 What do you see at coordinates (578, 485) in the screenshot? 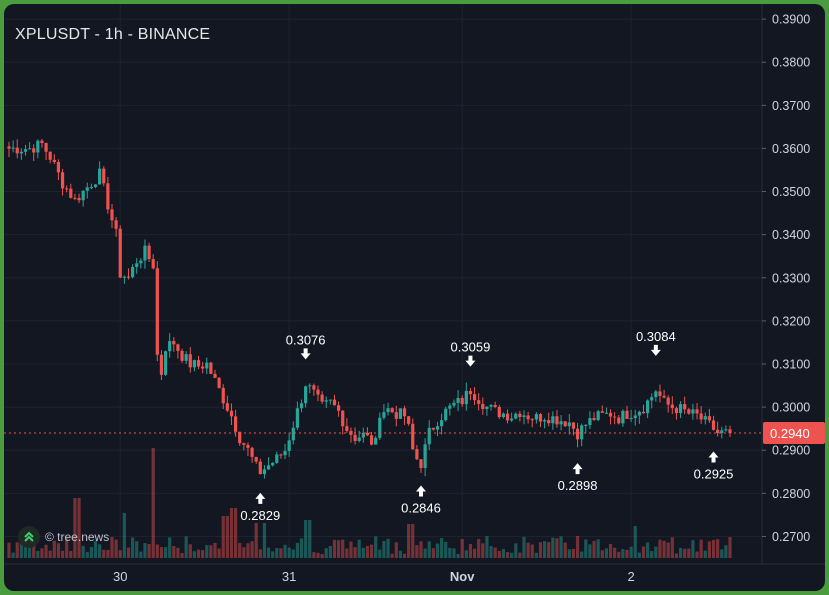
I see `annotation-low-label: 0.2898` at bounding box center [578, 485].